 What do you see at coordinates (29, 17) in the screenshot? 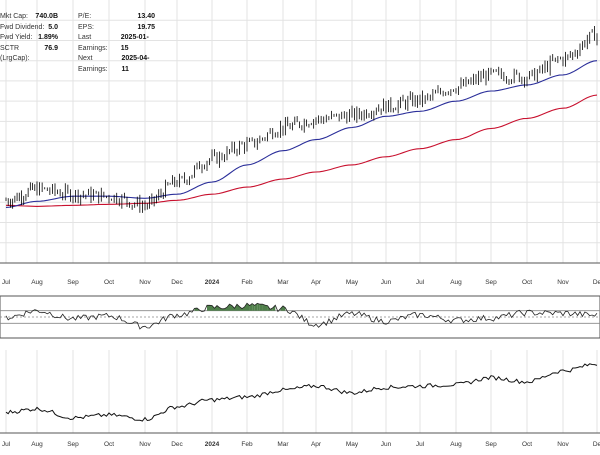
I see `fund-mktcap: Mkt Cap: 740.0B` at bounding box center [29, 17].